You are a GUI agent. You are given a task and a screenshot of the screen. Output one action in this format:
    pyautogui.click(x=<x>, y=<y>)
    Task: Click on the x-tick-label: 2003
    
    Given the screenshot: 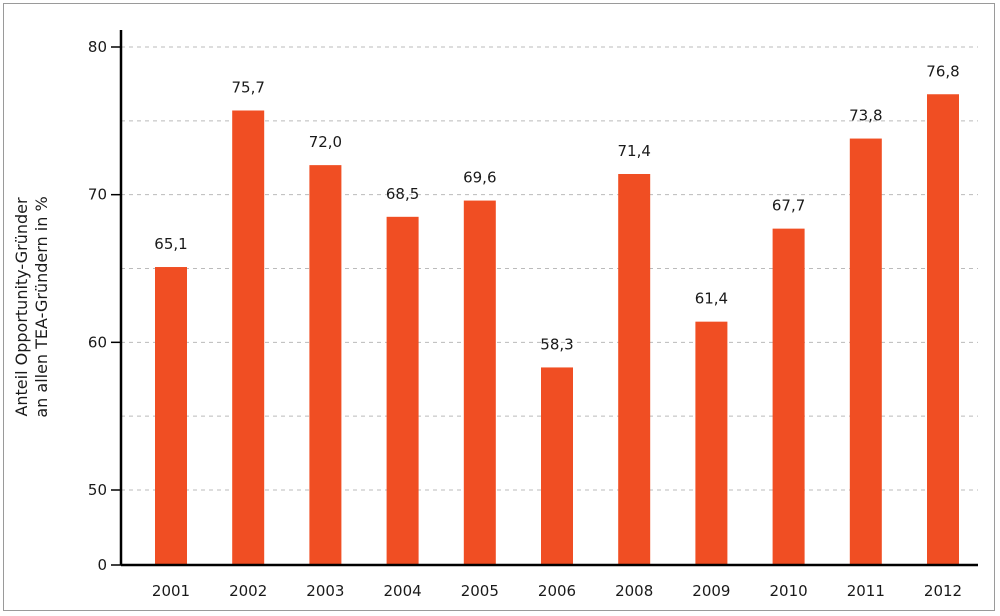 What is the action you would take?
    pyautogui.click(x=325, y=591)
    